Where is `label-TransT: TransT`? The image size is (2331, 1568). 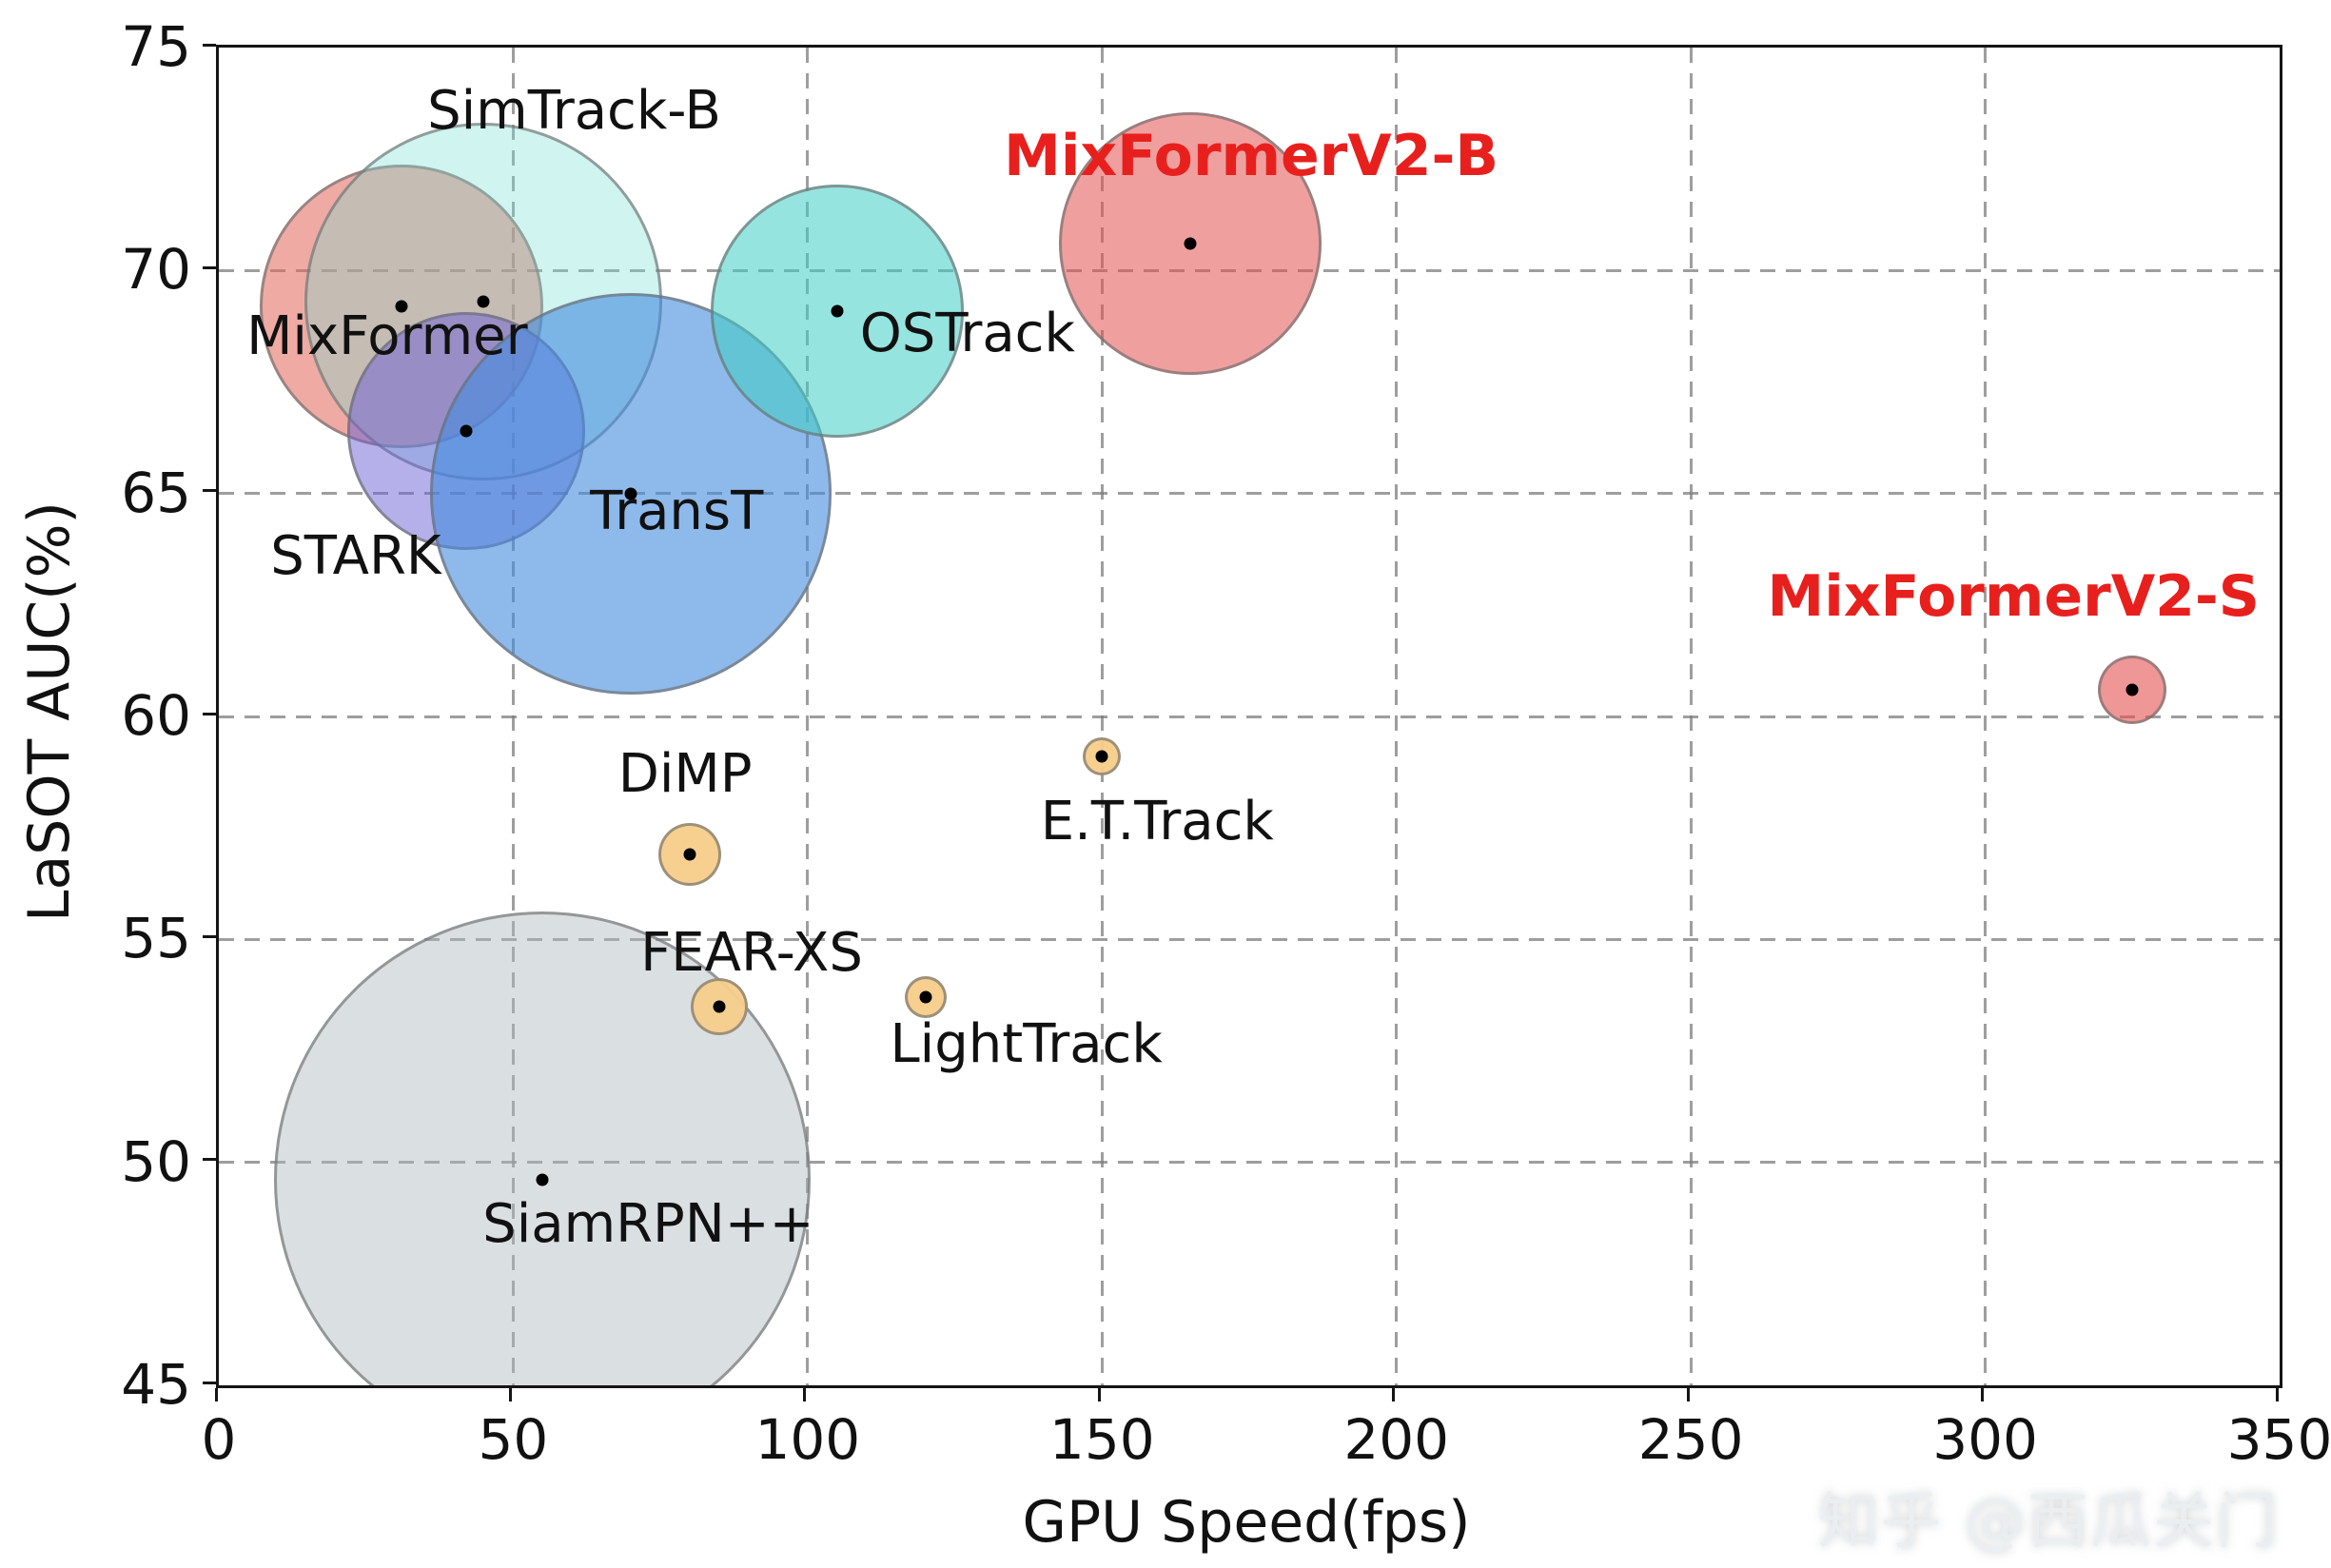 label-TransT: TransT is located at coordinates (677, 511).